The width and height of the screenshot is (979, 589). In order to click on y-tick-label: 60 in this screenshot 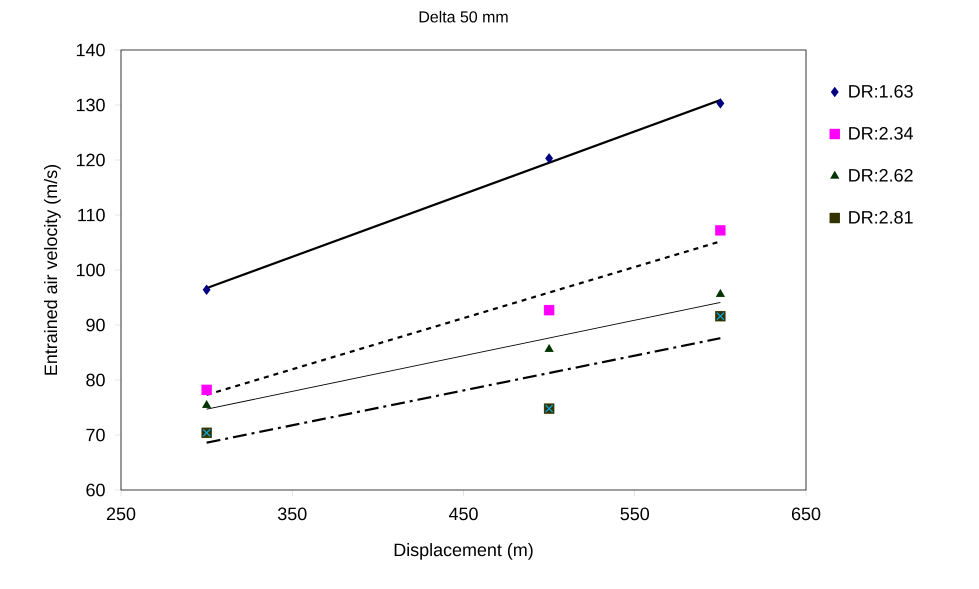, I will do `click(95, 490)`.